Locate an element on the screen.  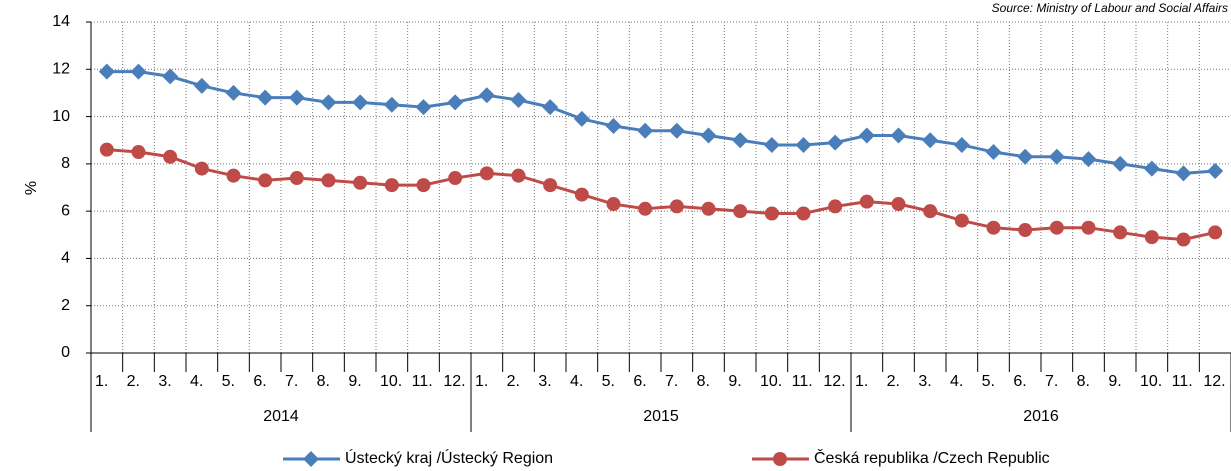
year-label: 2016 is located at coordinates (1041, 416).